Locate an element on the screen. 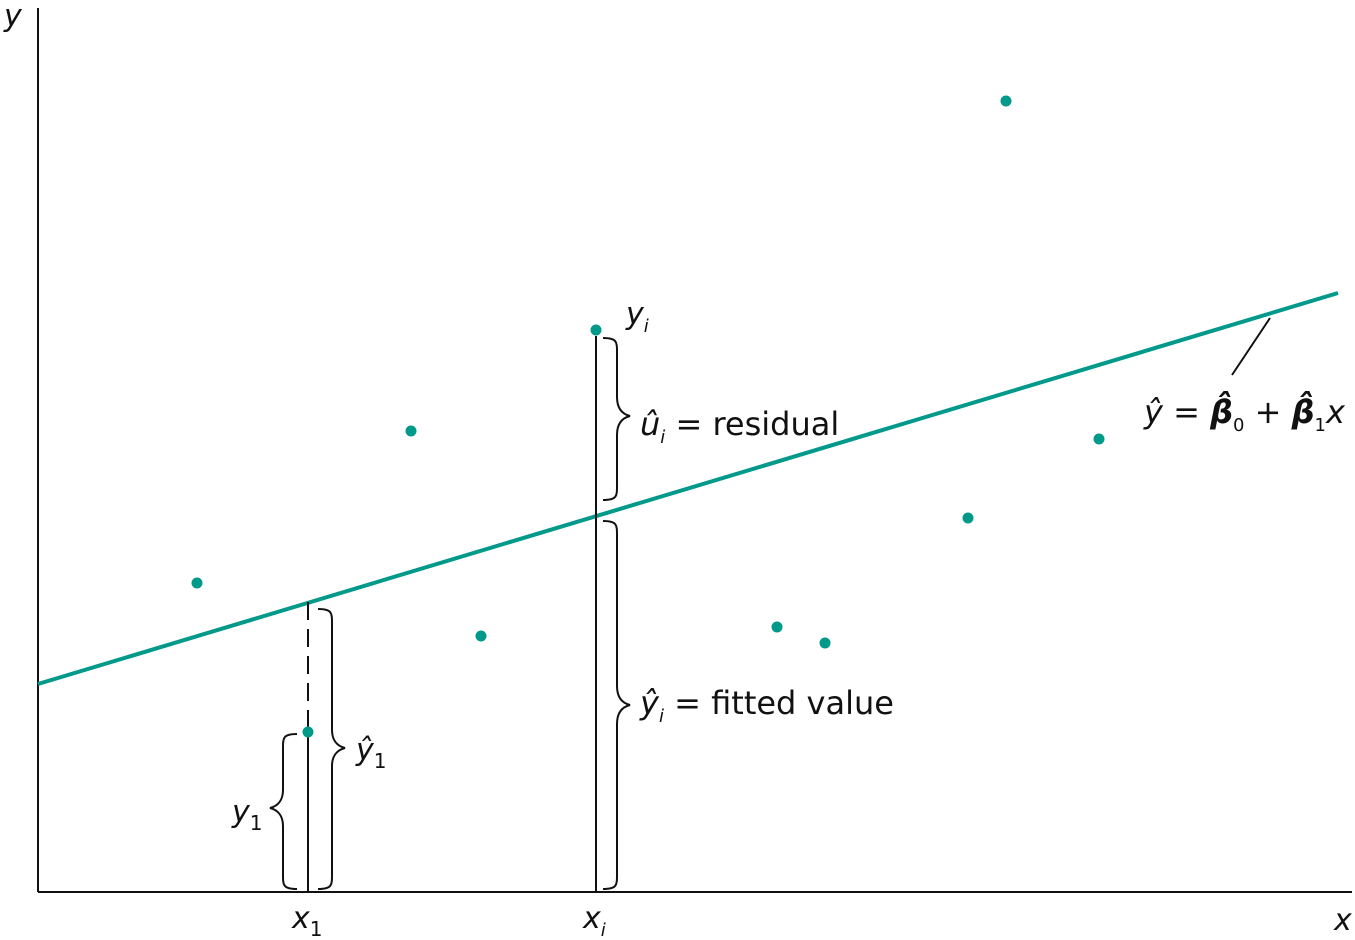 The width and height of the screenshot is (1355, 940). yi-label: yi is located at coordinates (637, 317).